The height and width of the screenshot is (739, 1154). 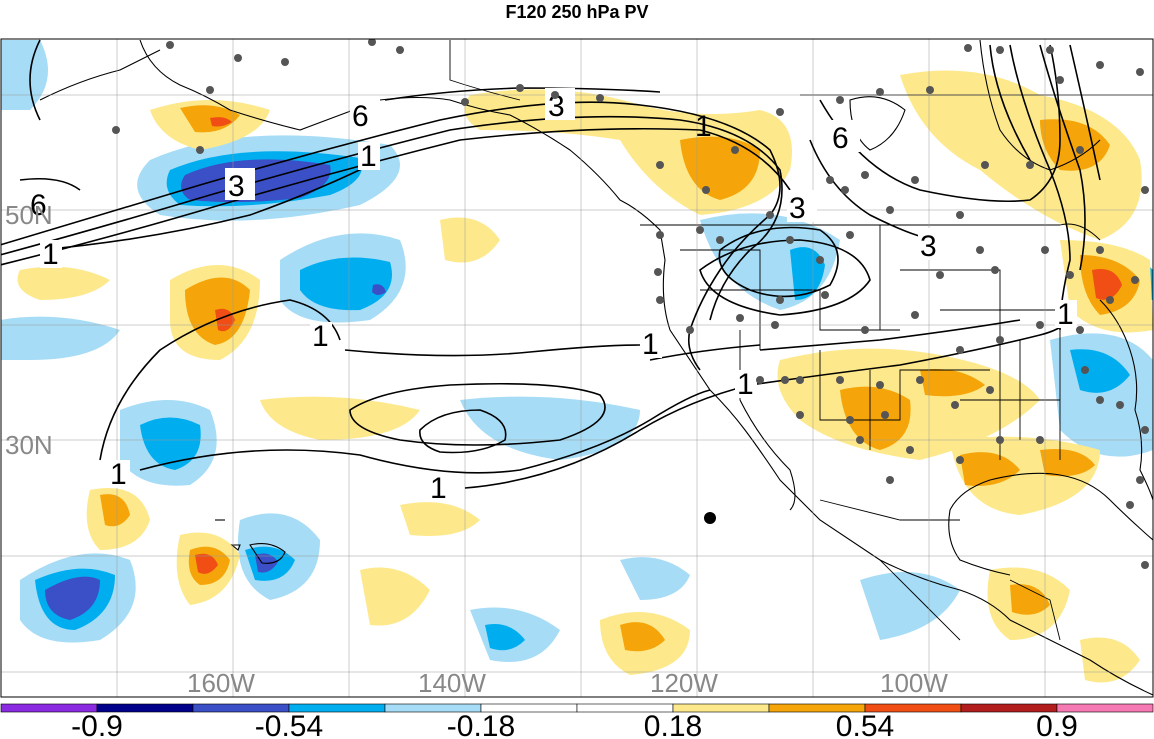 I want to click on colorbar-tick-label: -0.54, so click(x=289, y=724).